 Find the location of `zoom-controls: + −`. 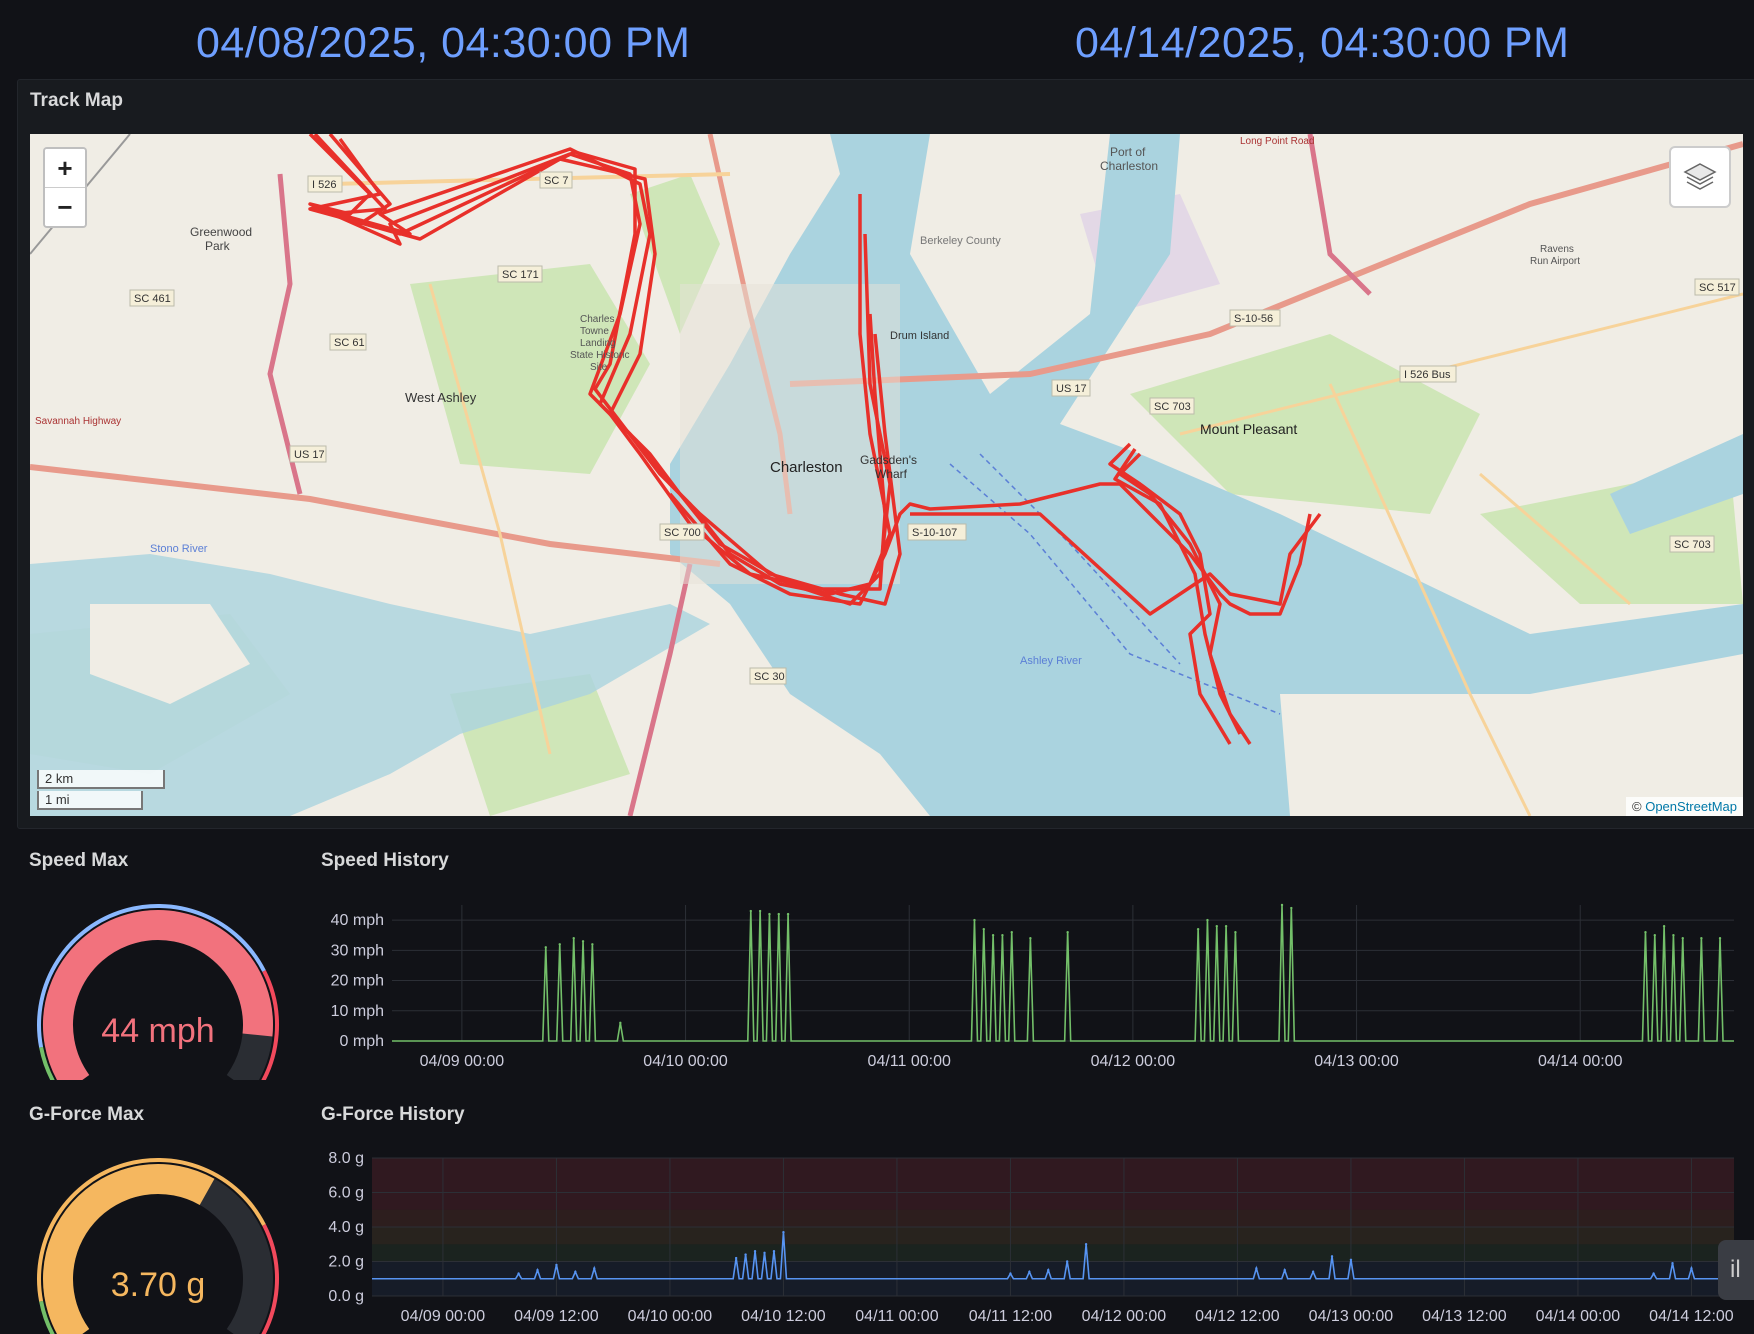

zoom-controls: + − is located at coordinates (65, 187).